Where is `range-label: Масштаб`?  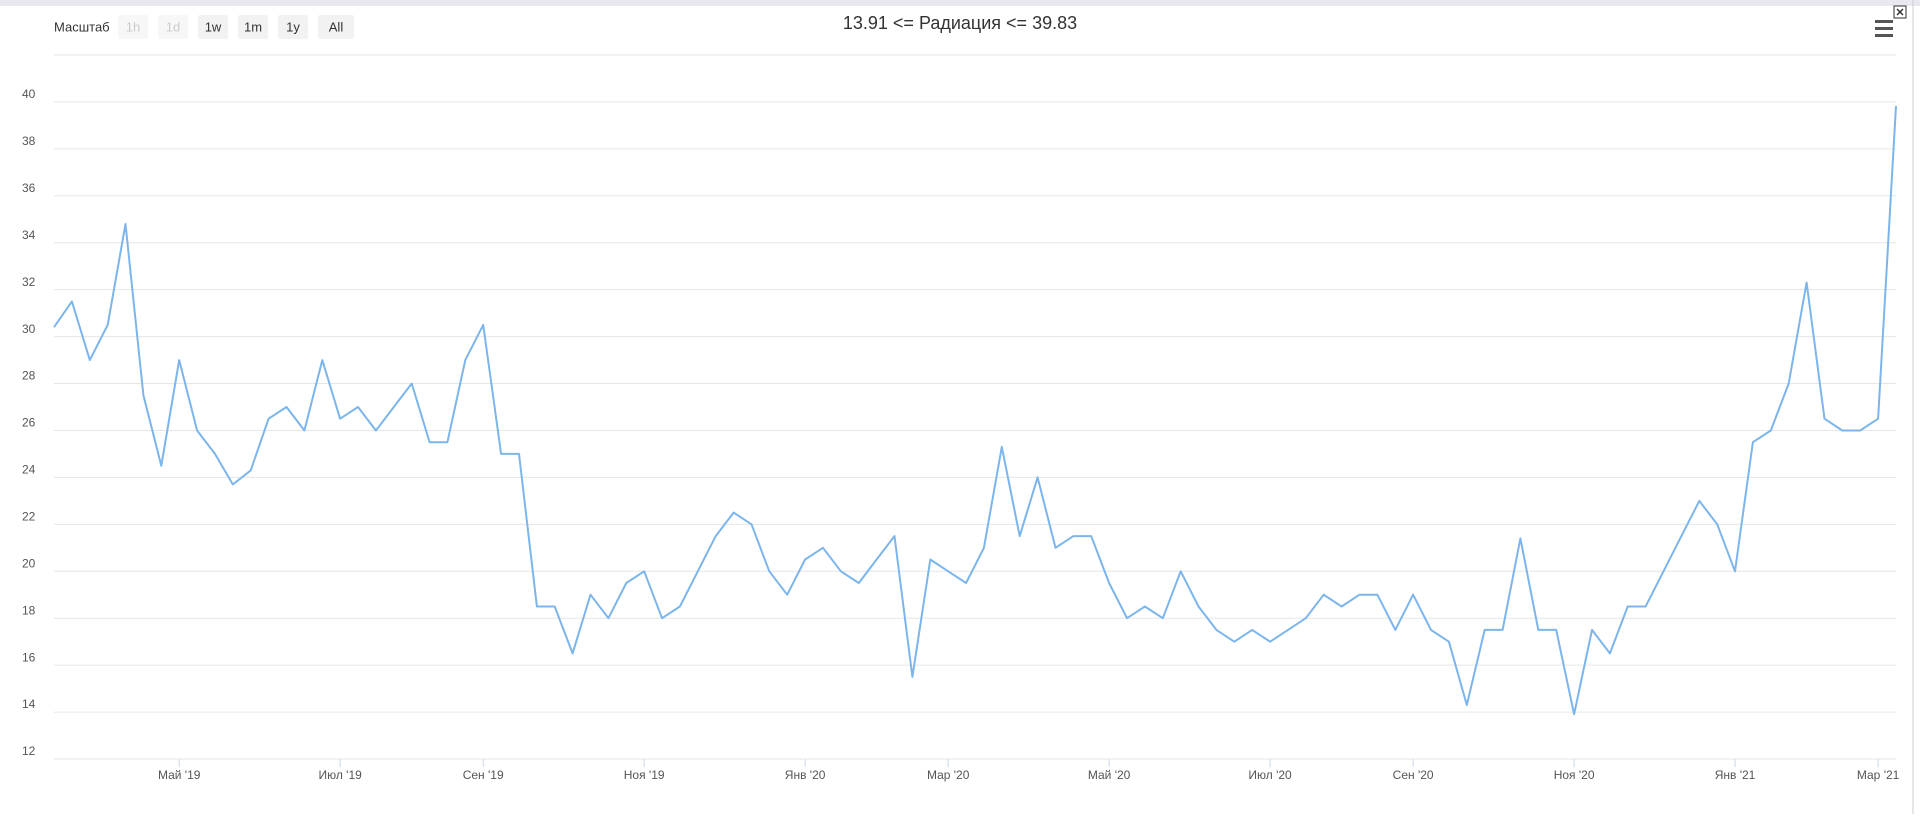
range-label: Масштаб is located at coordinates (82, 26).